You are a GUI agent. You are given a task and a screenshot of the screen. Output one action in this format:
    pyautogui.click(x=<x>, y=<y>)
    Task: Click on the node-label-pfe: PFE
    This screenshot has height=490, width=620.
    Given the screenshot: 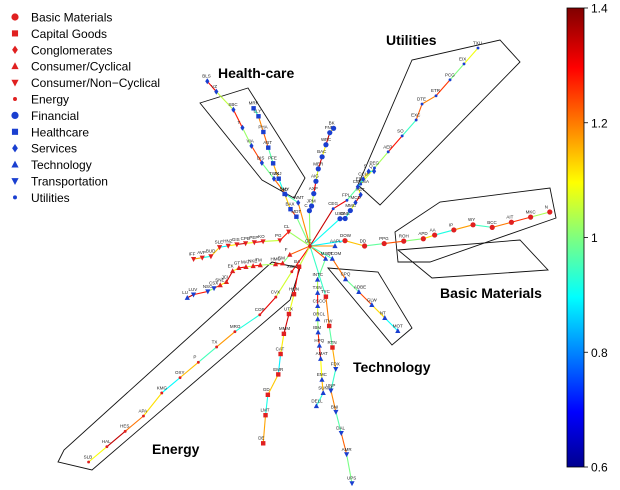 What is the action you would take?
    pyautogui.click(x=272, y=158)
    